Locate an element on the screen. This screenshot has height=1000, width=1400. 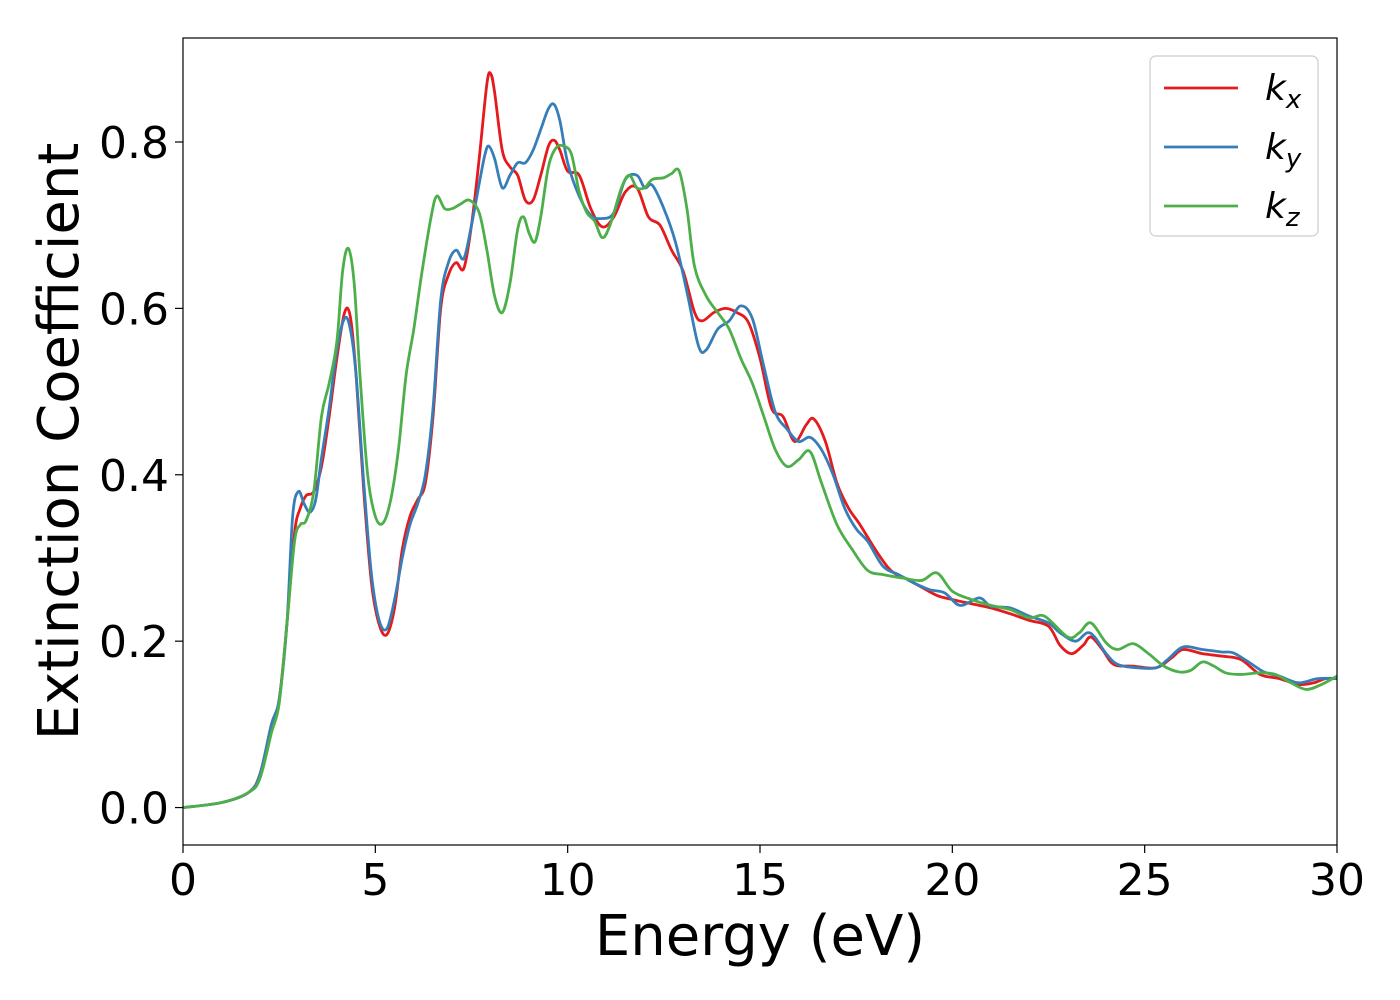
y-tick-label: 0.2 is located at coordinates (134, 642).